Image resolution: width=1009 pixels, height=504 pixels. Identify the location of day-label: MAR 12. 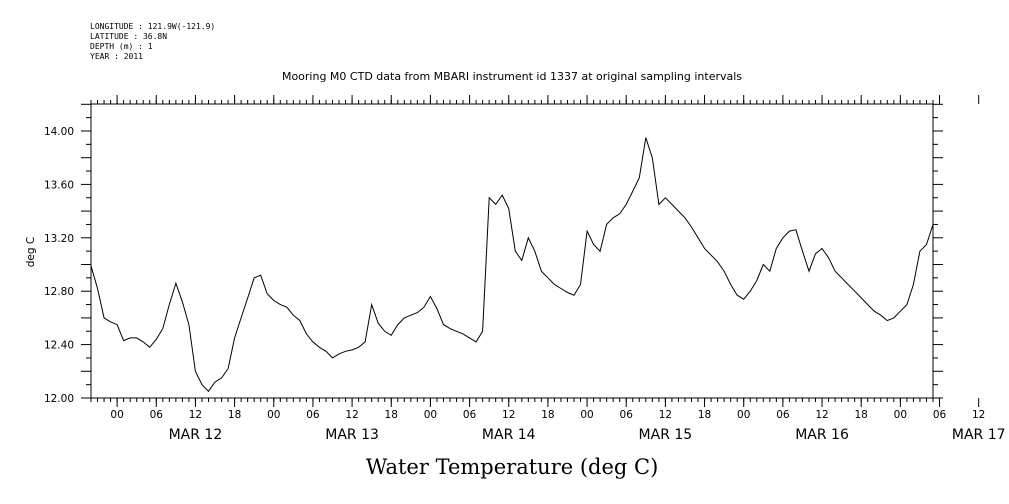
(196, 435).